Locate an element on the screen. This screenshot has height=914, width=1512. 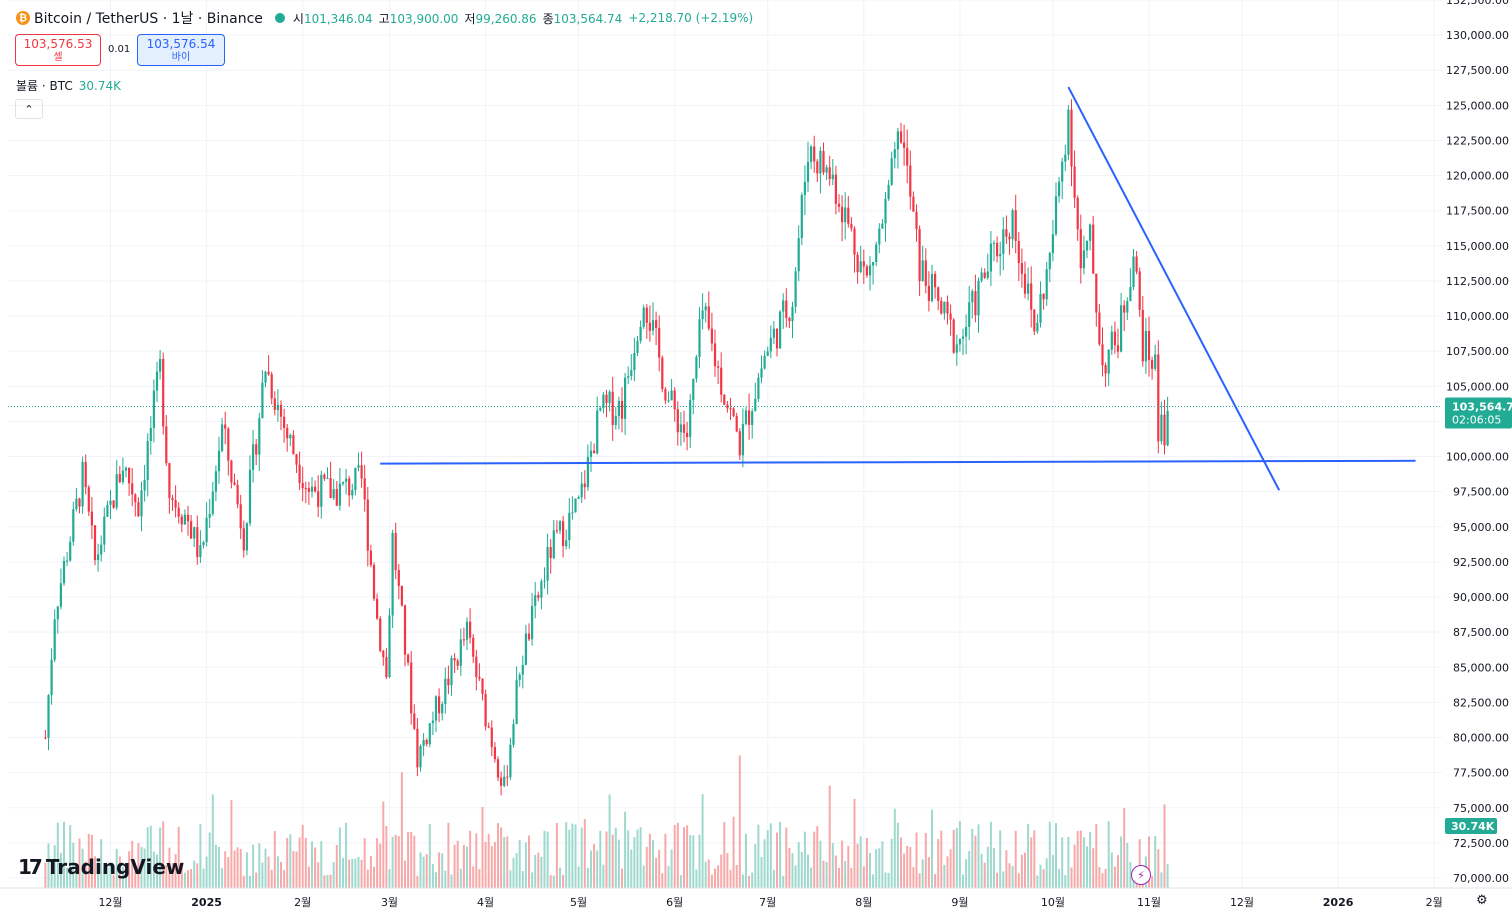
sell-price: 103,576.53 is located at coordinates (58, 44).